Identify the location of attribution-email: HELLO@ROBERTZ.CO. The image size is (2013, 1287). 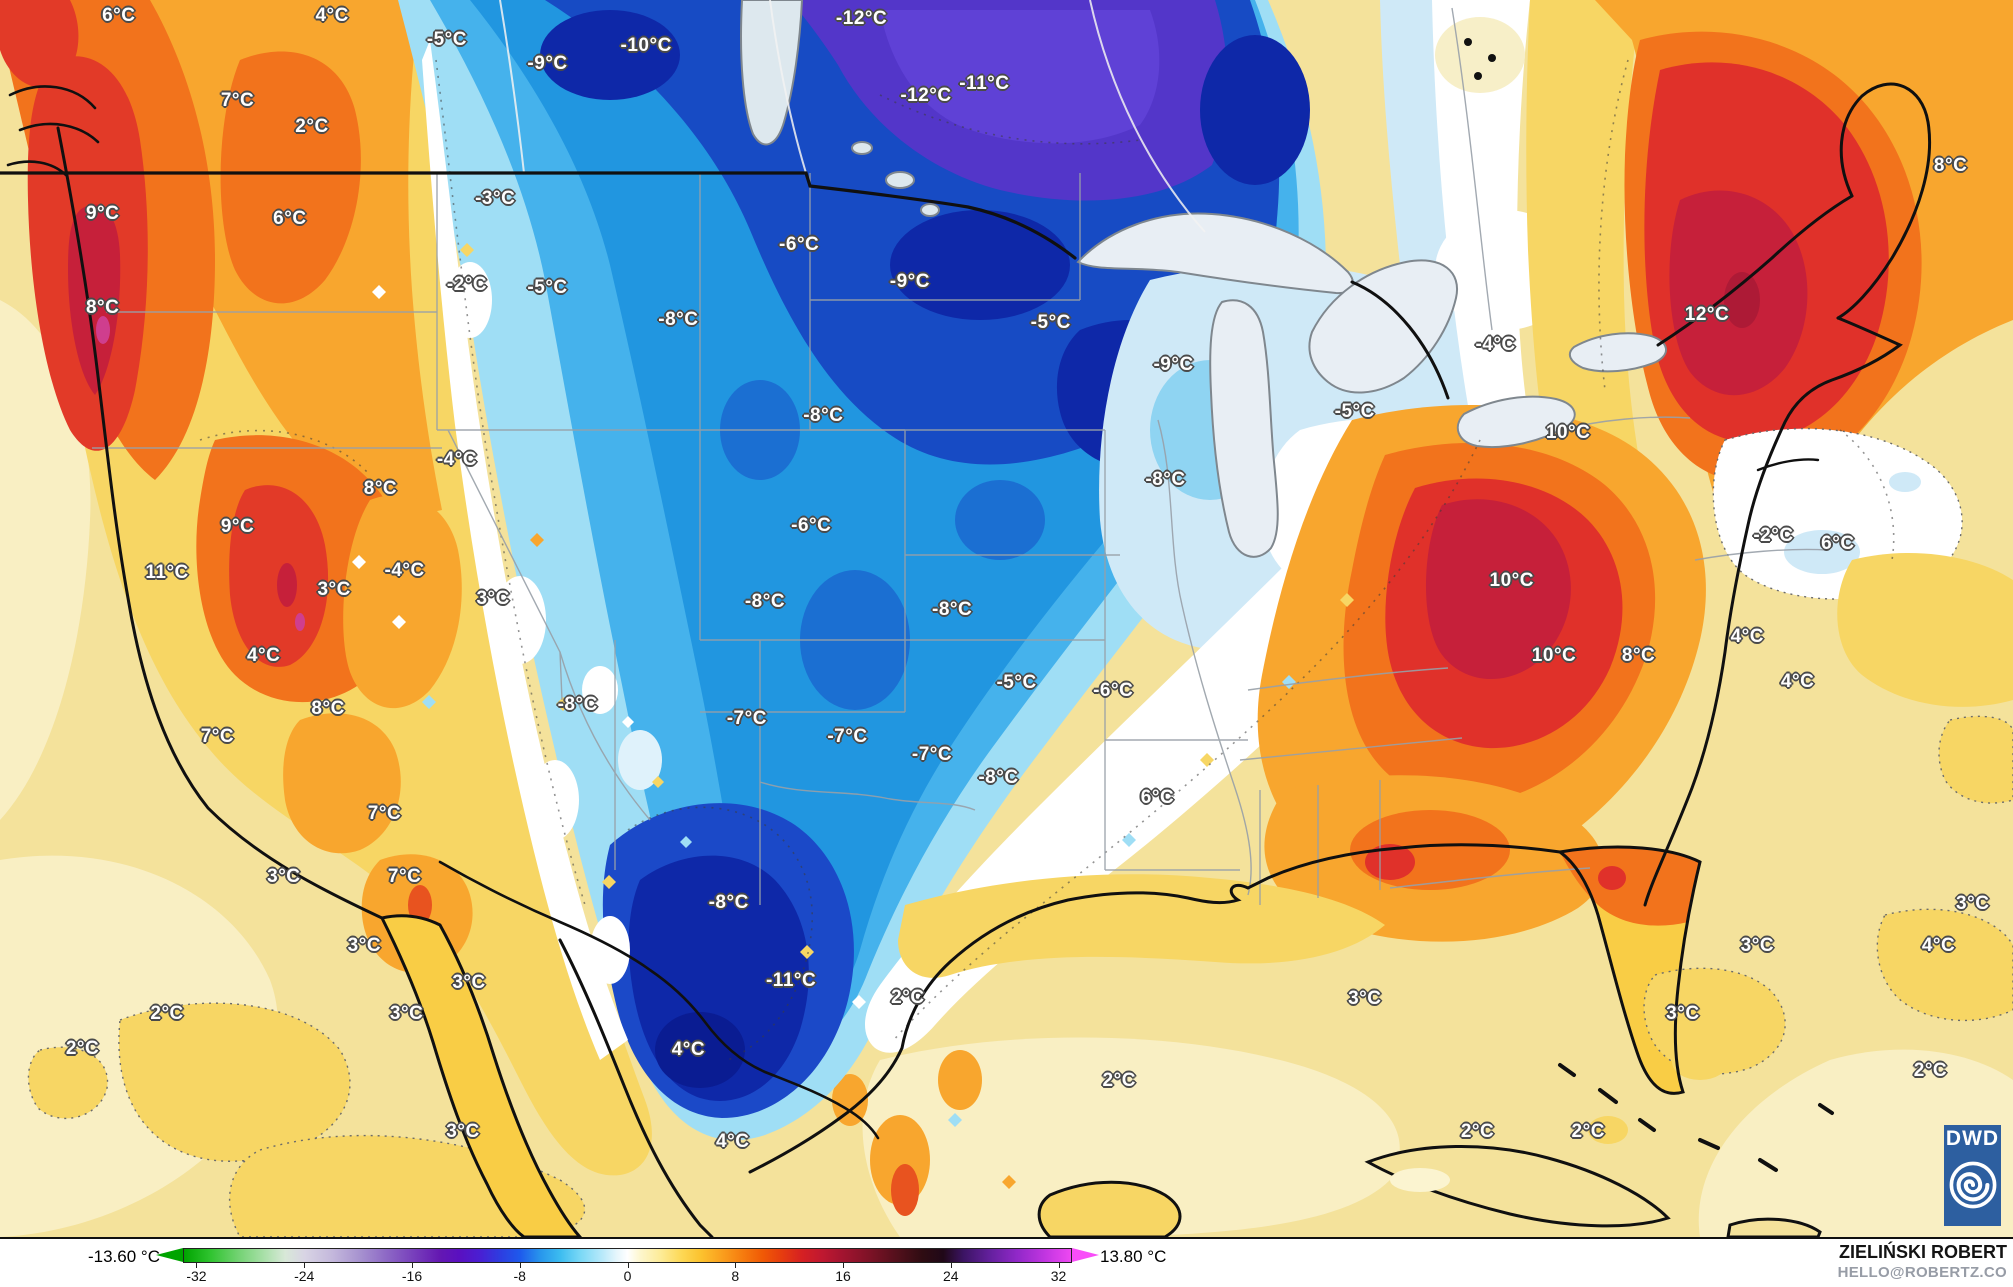
(1922, 1272).